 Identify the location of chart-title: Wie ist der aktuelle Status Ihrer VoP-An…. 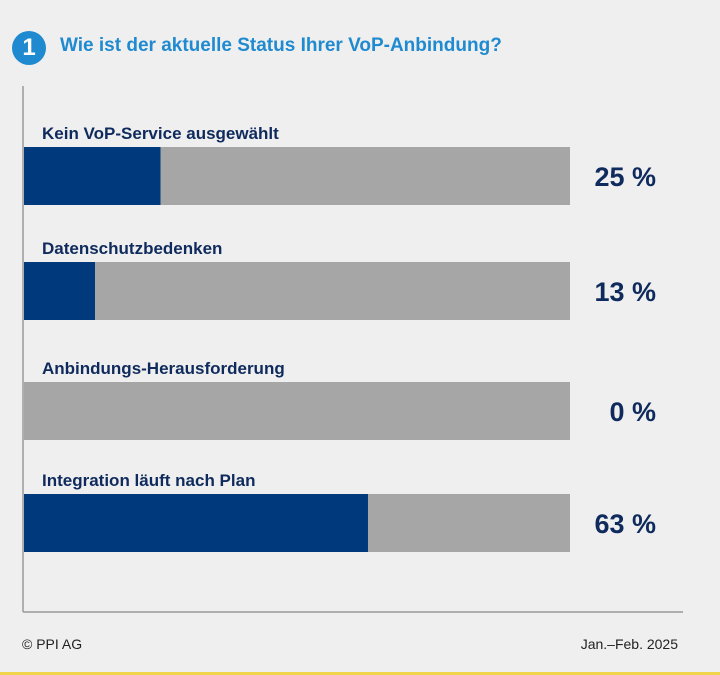
(281, 45).